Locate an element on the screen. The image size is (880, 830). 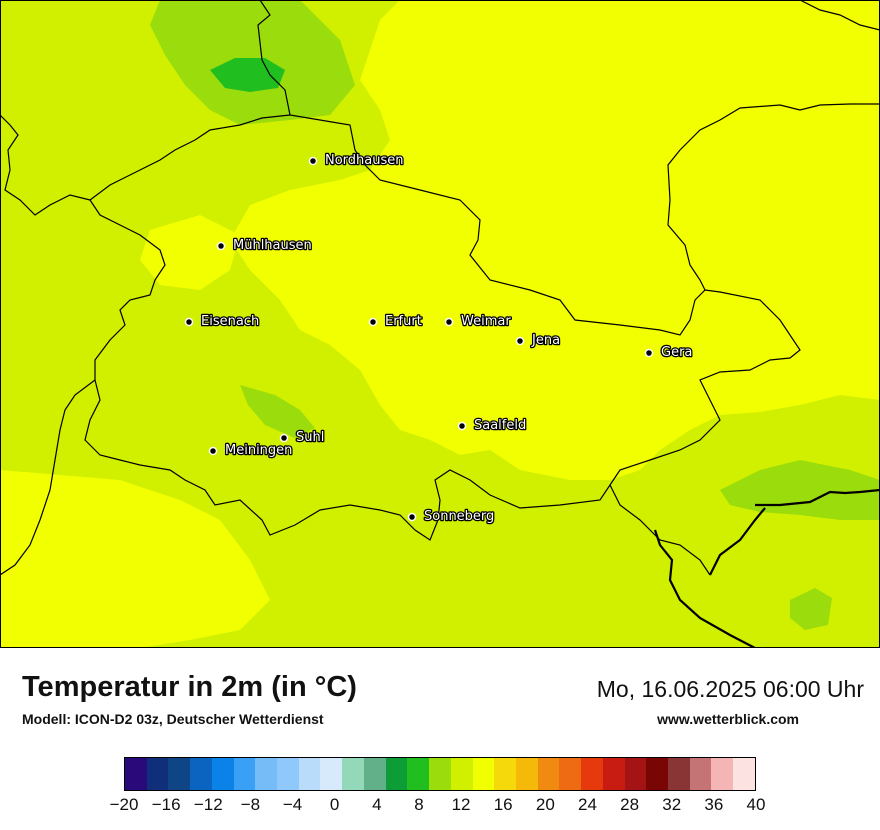
city-label: Weimar is located at coordinates (486, 321).